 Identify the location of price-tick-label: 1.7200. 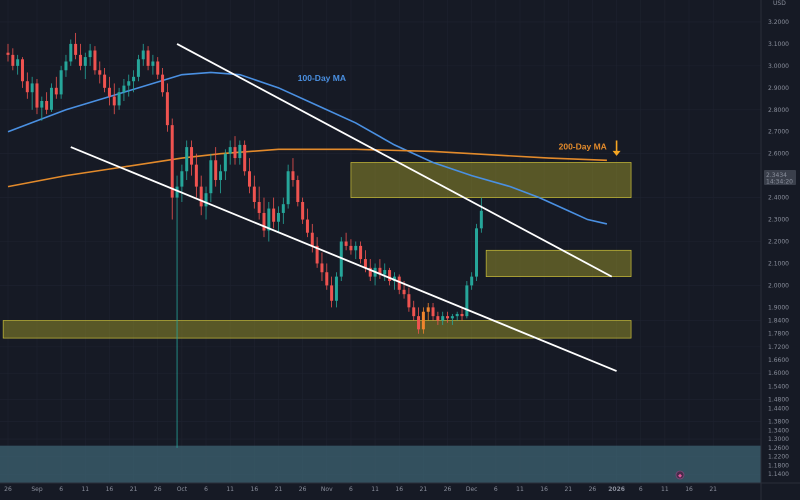
(778, 347).